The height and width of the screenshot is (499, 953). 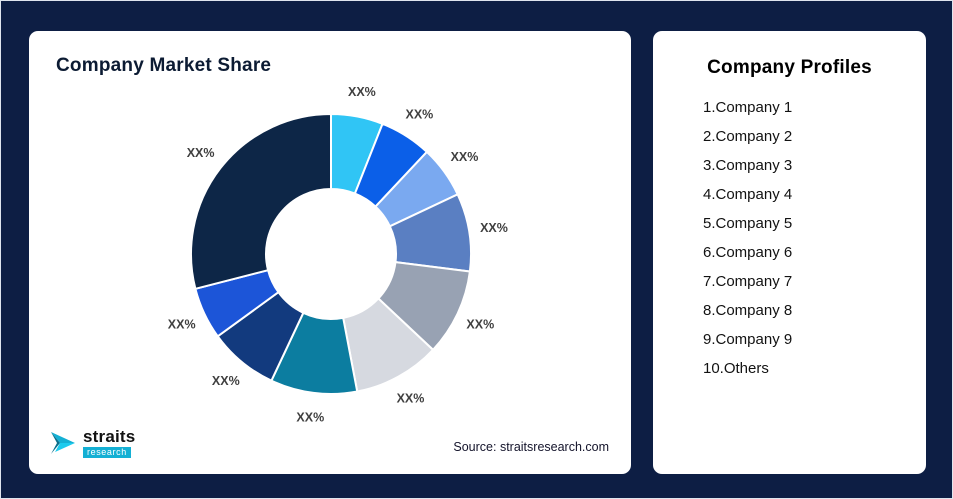 I want to click on list-item: 10.Others, so click(x=736, y=368).